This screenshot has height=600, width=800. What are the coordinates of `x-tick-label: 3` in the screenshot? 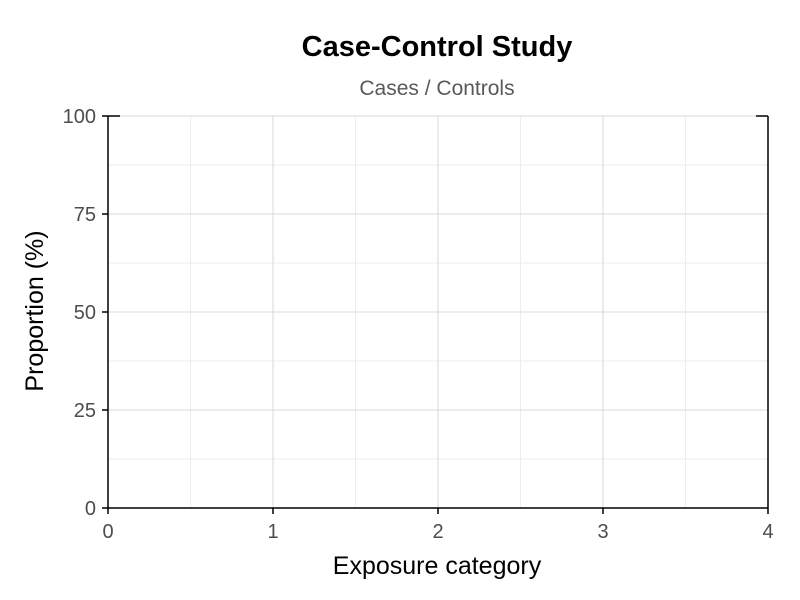 It's located at (602, 532).